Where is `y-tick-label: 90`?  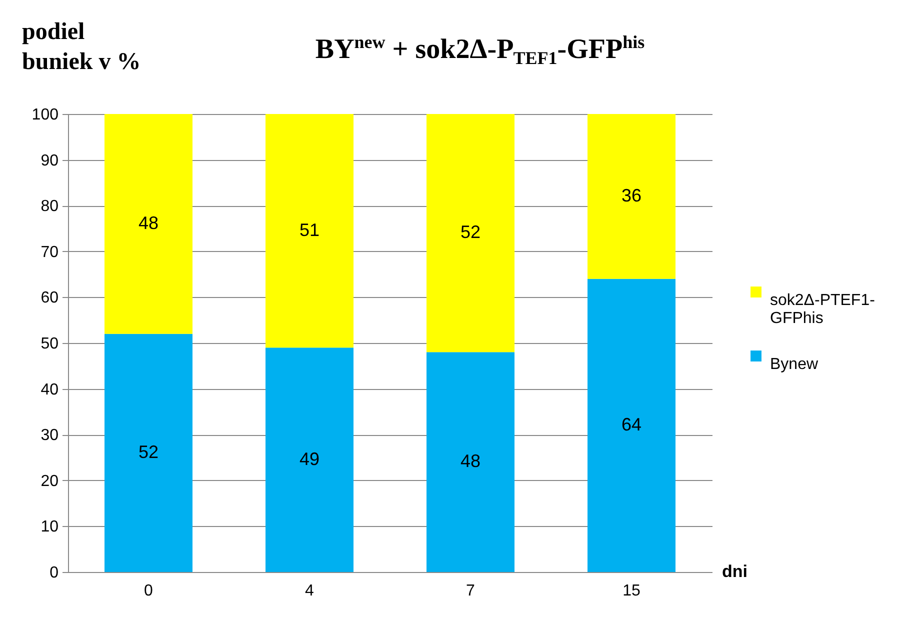
y-tick-label: 90 is located at coordinates (49, 161).